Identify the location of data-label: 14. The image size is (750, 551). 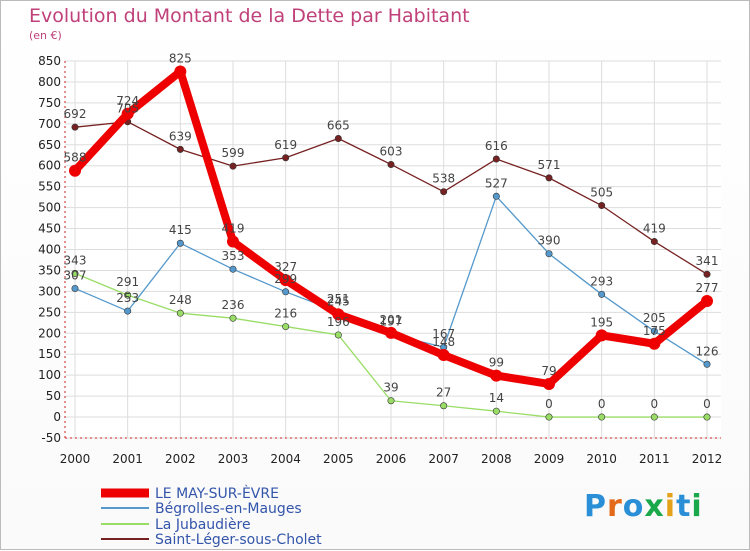
(496, 398).